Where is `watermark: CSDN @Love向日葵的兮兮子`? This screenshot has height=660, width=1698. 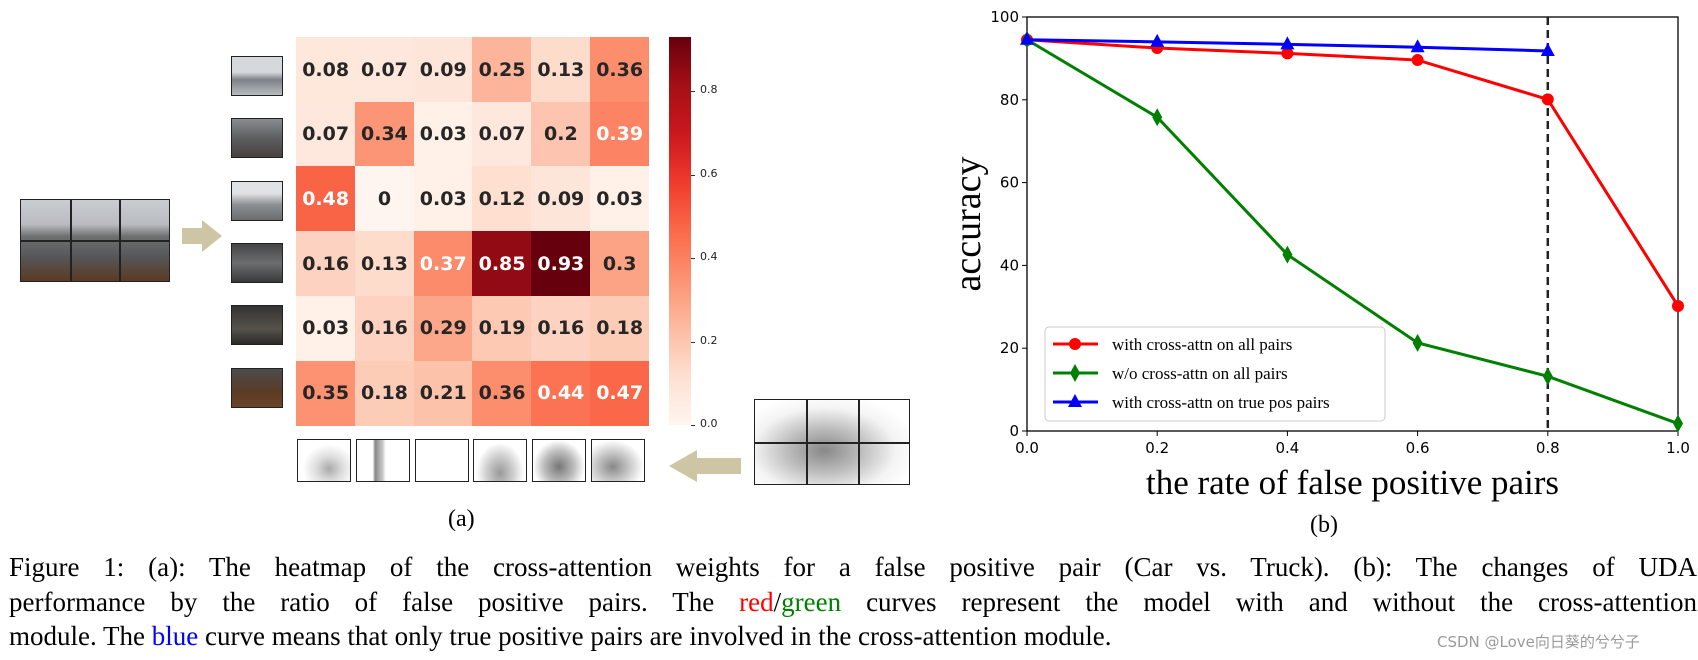
watermark: CSDN @Love向日葵的兮兮子 is located at coordinates (1538, 642).